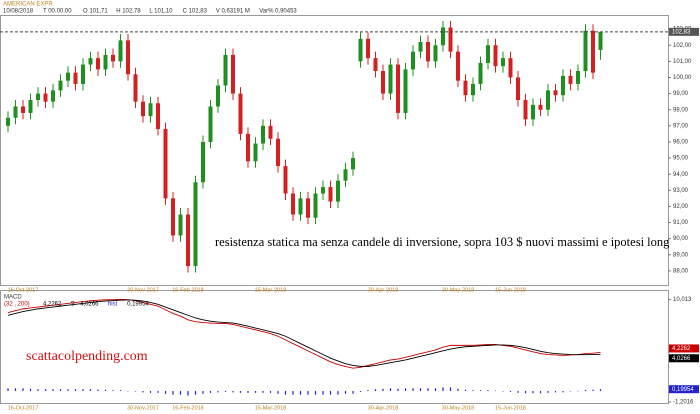 The height and width of the screenshot is (414, 700). What do you see at coordinates (89, 305) in the screenshot?
I see `legend-value: 4,0266` at bounding box center [89, 305].